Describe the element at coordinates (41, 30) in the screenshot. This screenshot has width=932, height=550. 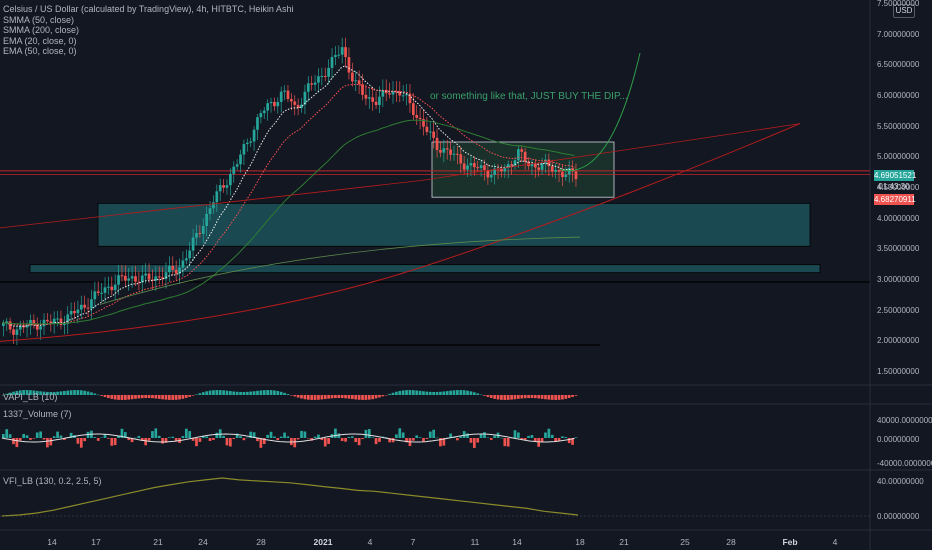
I see `indicator-smma-200: SMMA (200, close)` at that location.